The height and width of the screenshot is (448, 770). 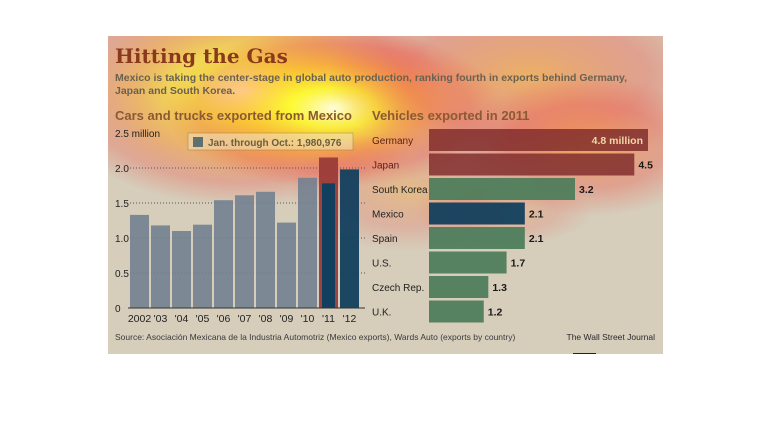 What do you see at coordinates (385, 166) in the screenshot?
I see `country-label: Japan` at bounding box center [385, 166].